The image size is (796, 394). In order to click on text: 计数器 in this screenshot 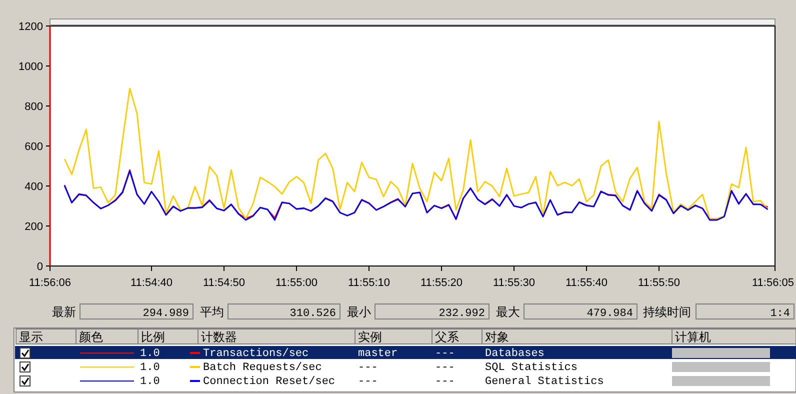, I will do `click(219, 337)`.